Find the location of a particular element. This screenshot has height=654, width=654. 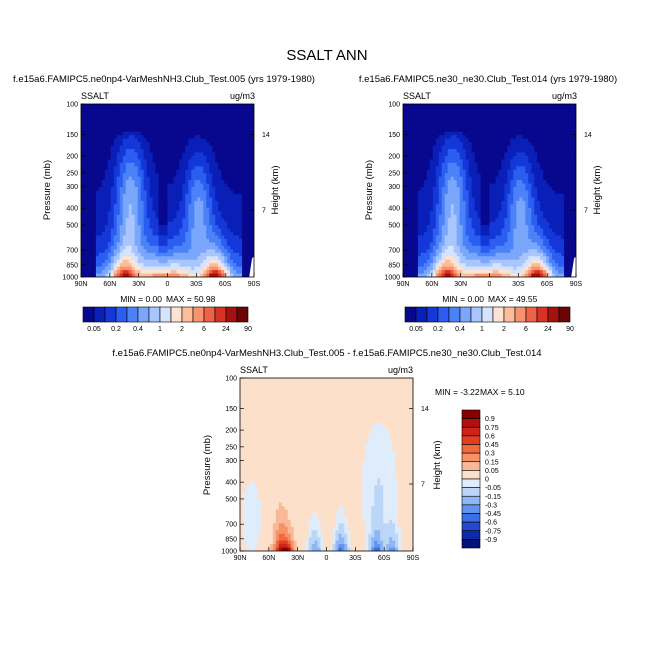

y-tick-label: 850 is located at coordinates (72, 265).